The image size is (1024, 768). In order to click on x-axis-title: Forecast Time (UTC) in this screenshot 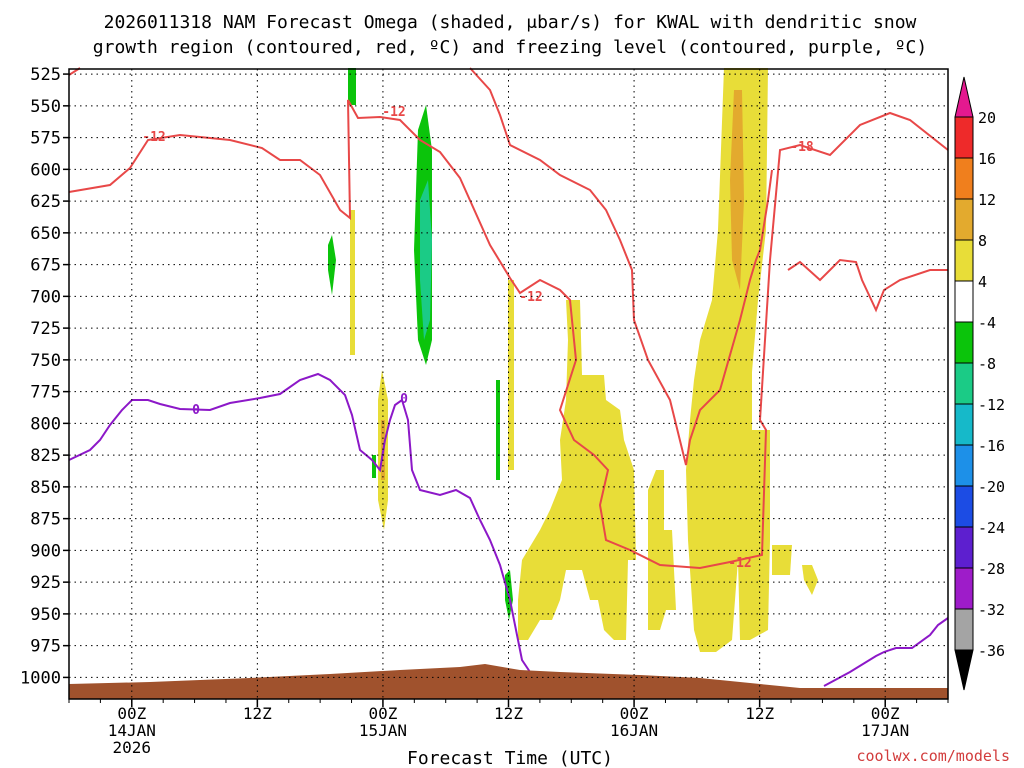, I will do `click(510, 758)`.